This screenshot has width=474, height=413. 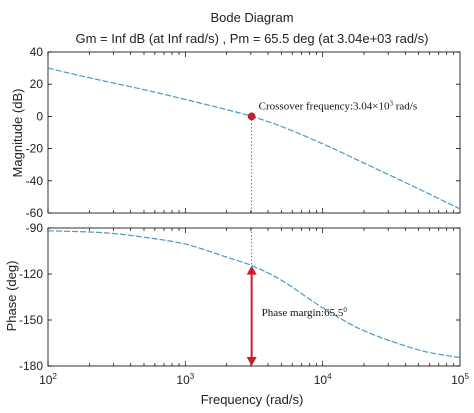 I want to click on magnitude-ytick-label: 20, so click(x=37, y=84).